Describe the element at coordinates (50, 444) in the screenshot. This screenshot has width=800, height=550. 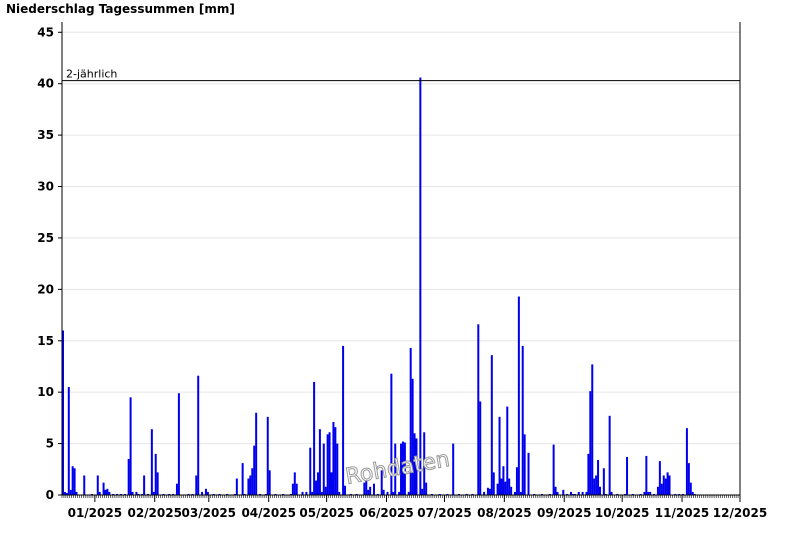
I see `y-tick-label: 5` at that location.